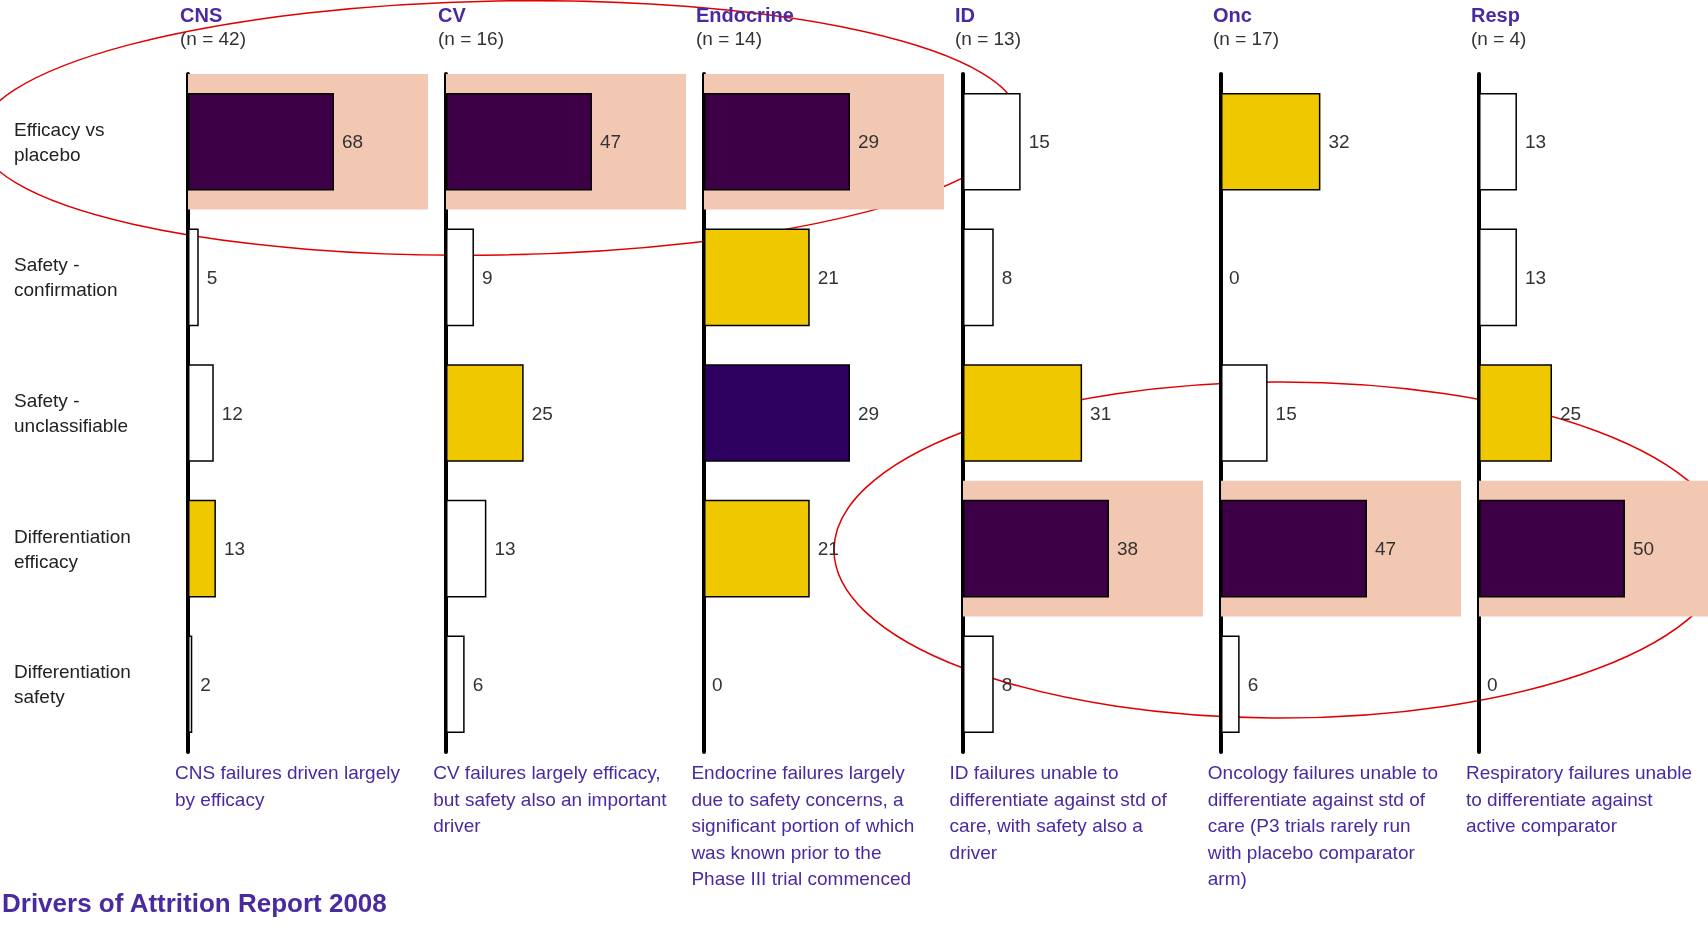  What do you see at coordinates (1323, 826) in the screenshot?
I see `text: Oncology failures unable to differentiate against std of care (P3 trials rarely run with placebo comparator arm)` at bounding box center [1323, 826].